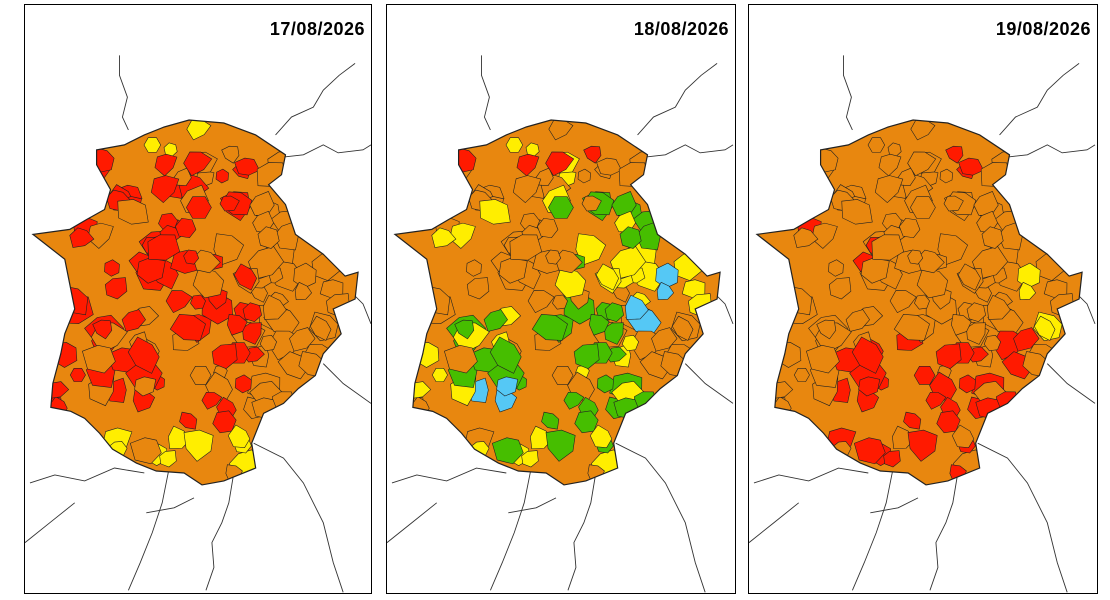 Image resolution: width=1110 pixels, height=600 pixels. I want to click on map-date-1: 17/08/2026, so click(317, 29).